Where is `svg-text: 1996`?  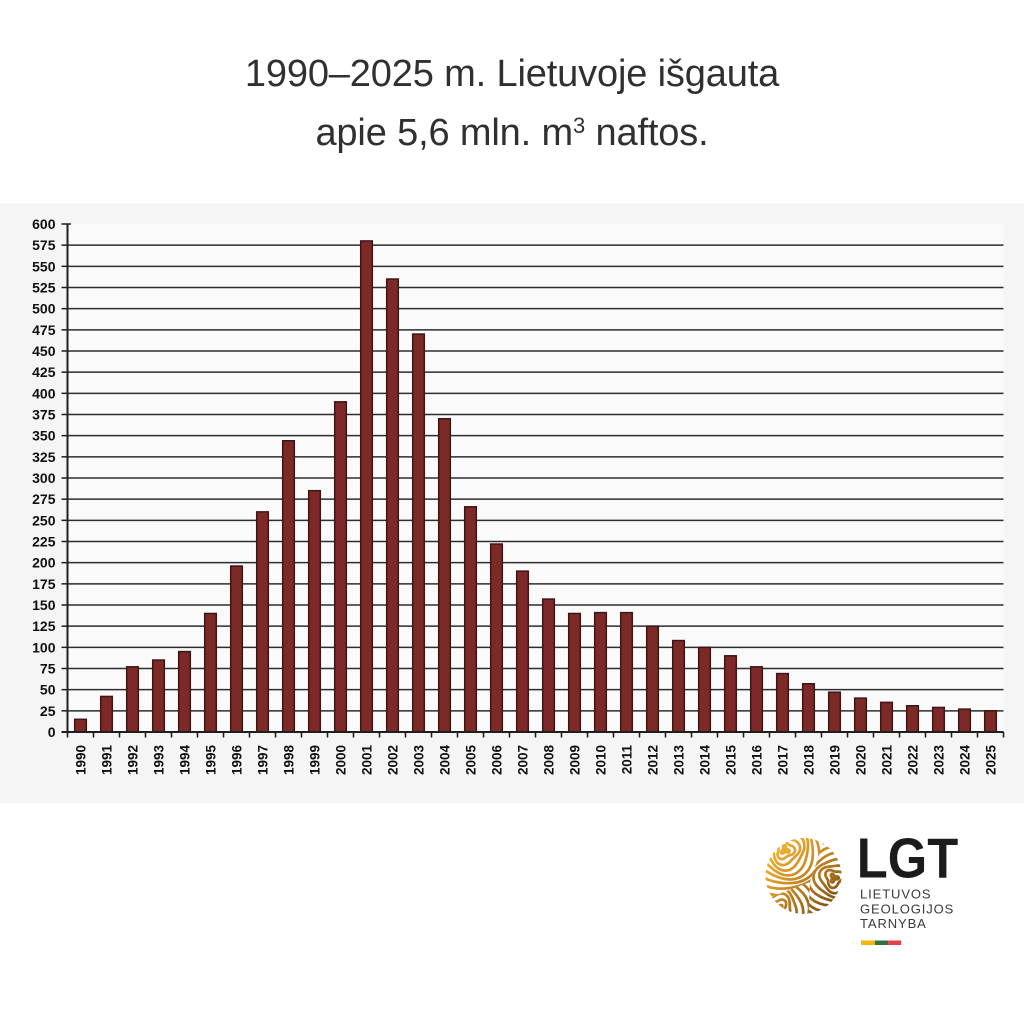 svg-text: 1996 is located at coordinates (236, 760).